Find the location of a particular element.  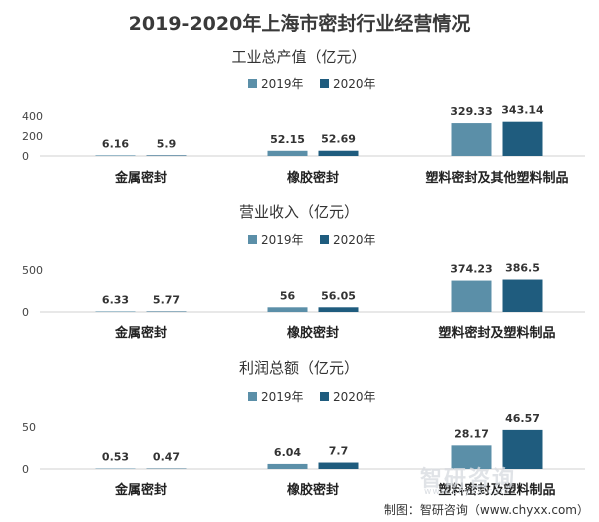

category-label: 塑料密封及其他塑料制品 is located at coordinates (496, 178).